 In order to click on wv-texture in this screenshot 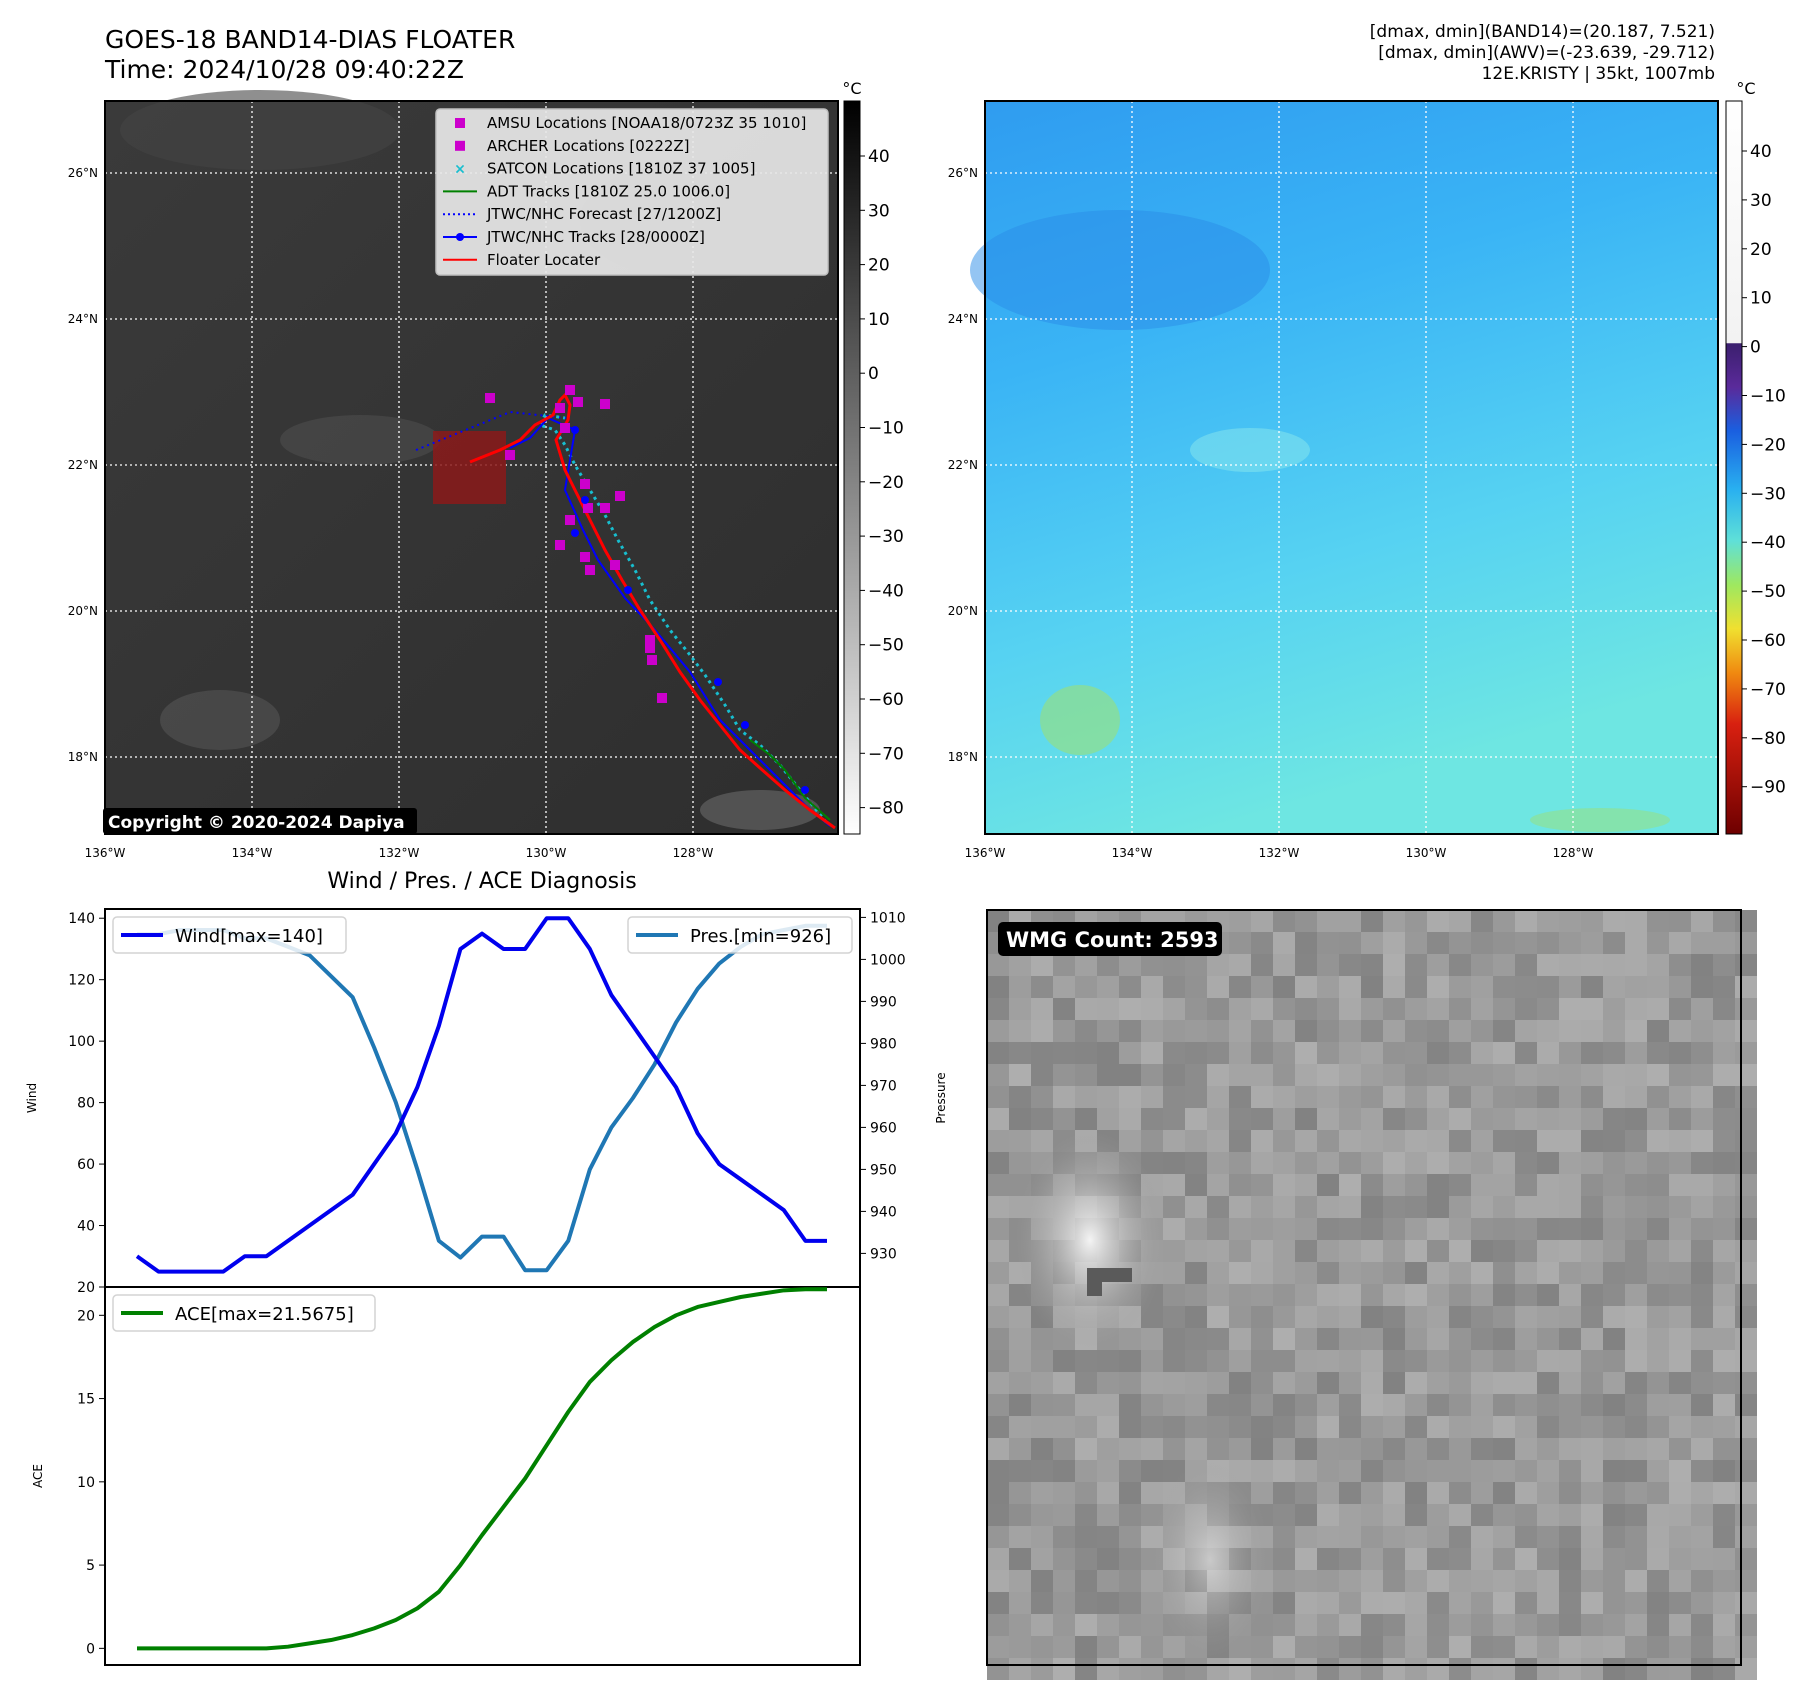, I will do `click(1120, 270)`.